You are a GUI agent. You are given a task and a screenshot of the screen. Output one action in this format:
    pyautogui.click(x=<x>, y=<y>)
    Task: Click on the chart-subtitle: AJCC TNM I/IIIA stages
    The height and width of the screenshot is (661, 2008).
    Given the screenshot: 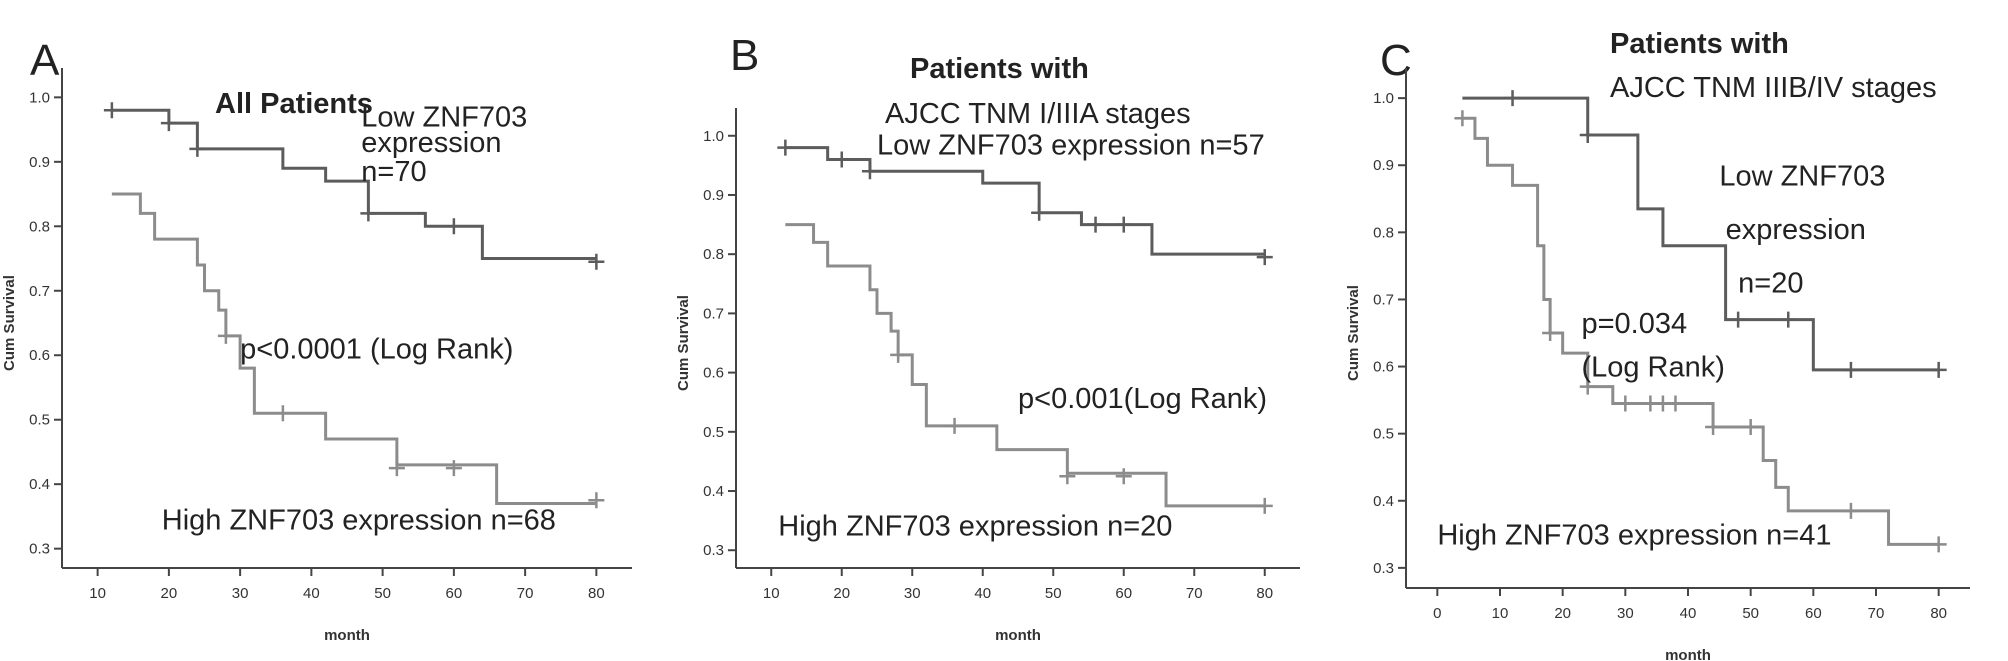 What is the action you would take?
    pyautogui.click(x=1038, y=114)
    